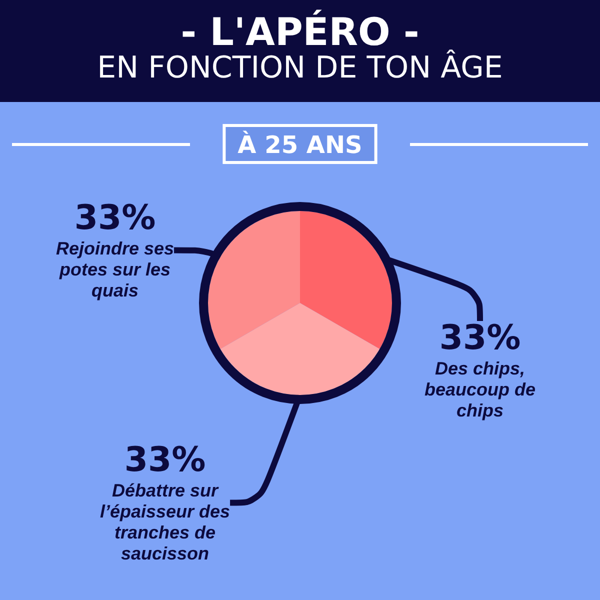 Image resolution: width=600 pixels, height=600 pixels. Describe the element at coordinates (300, 144) in the screenshot. I see `text: À 25 ANS` at that location.